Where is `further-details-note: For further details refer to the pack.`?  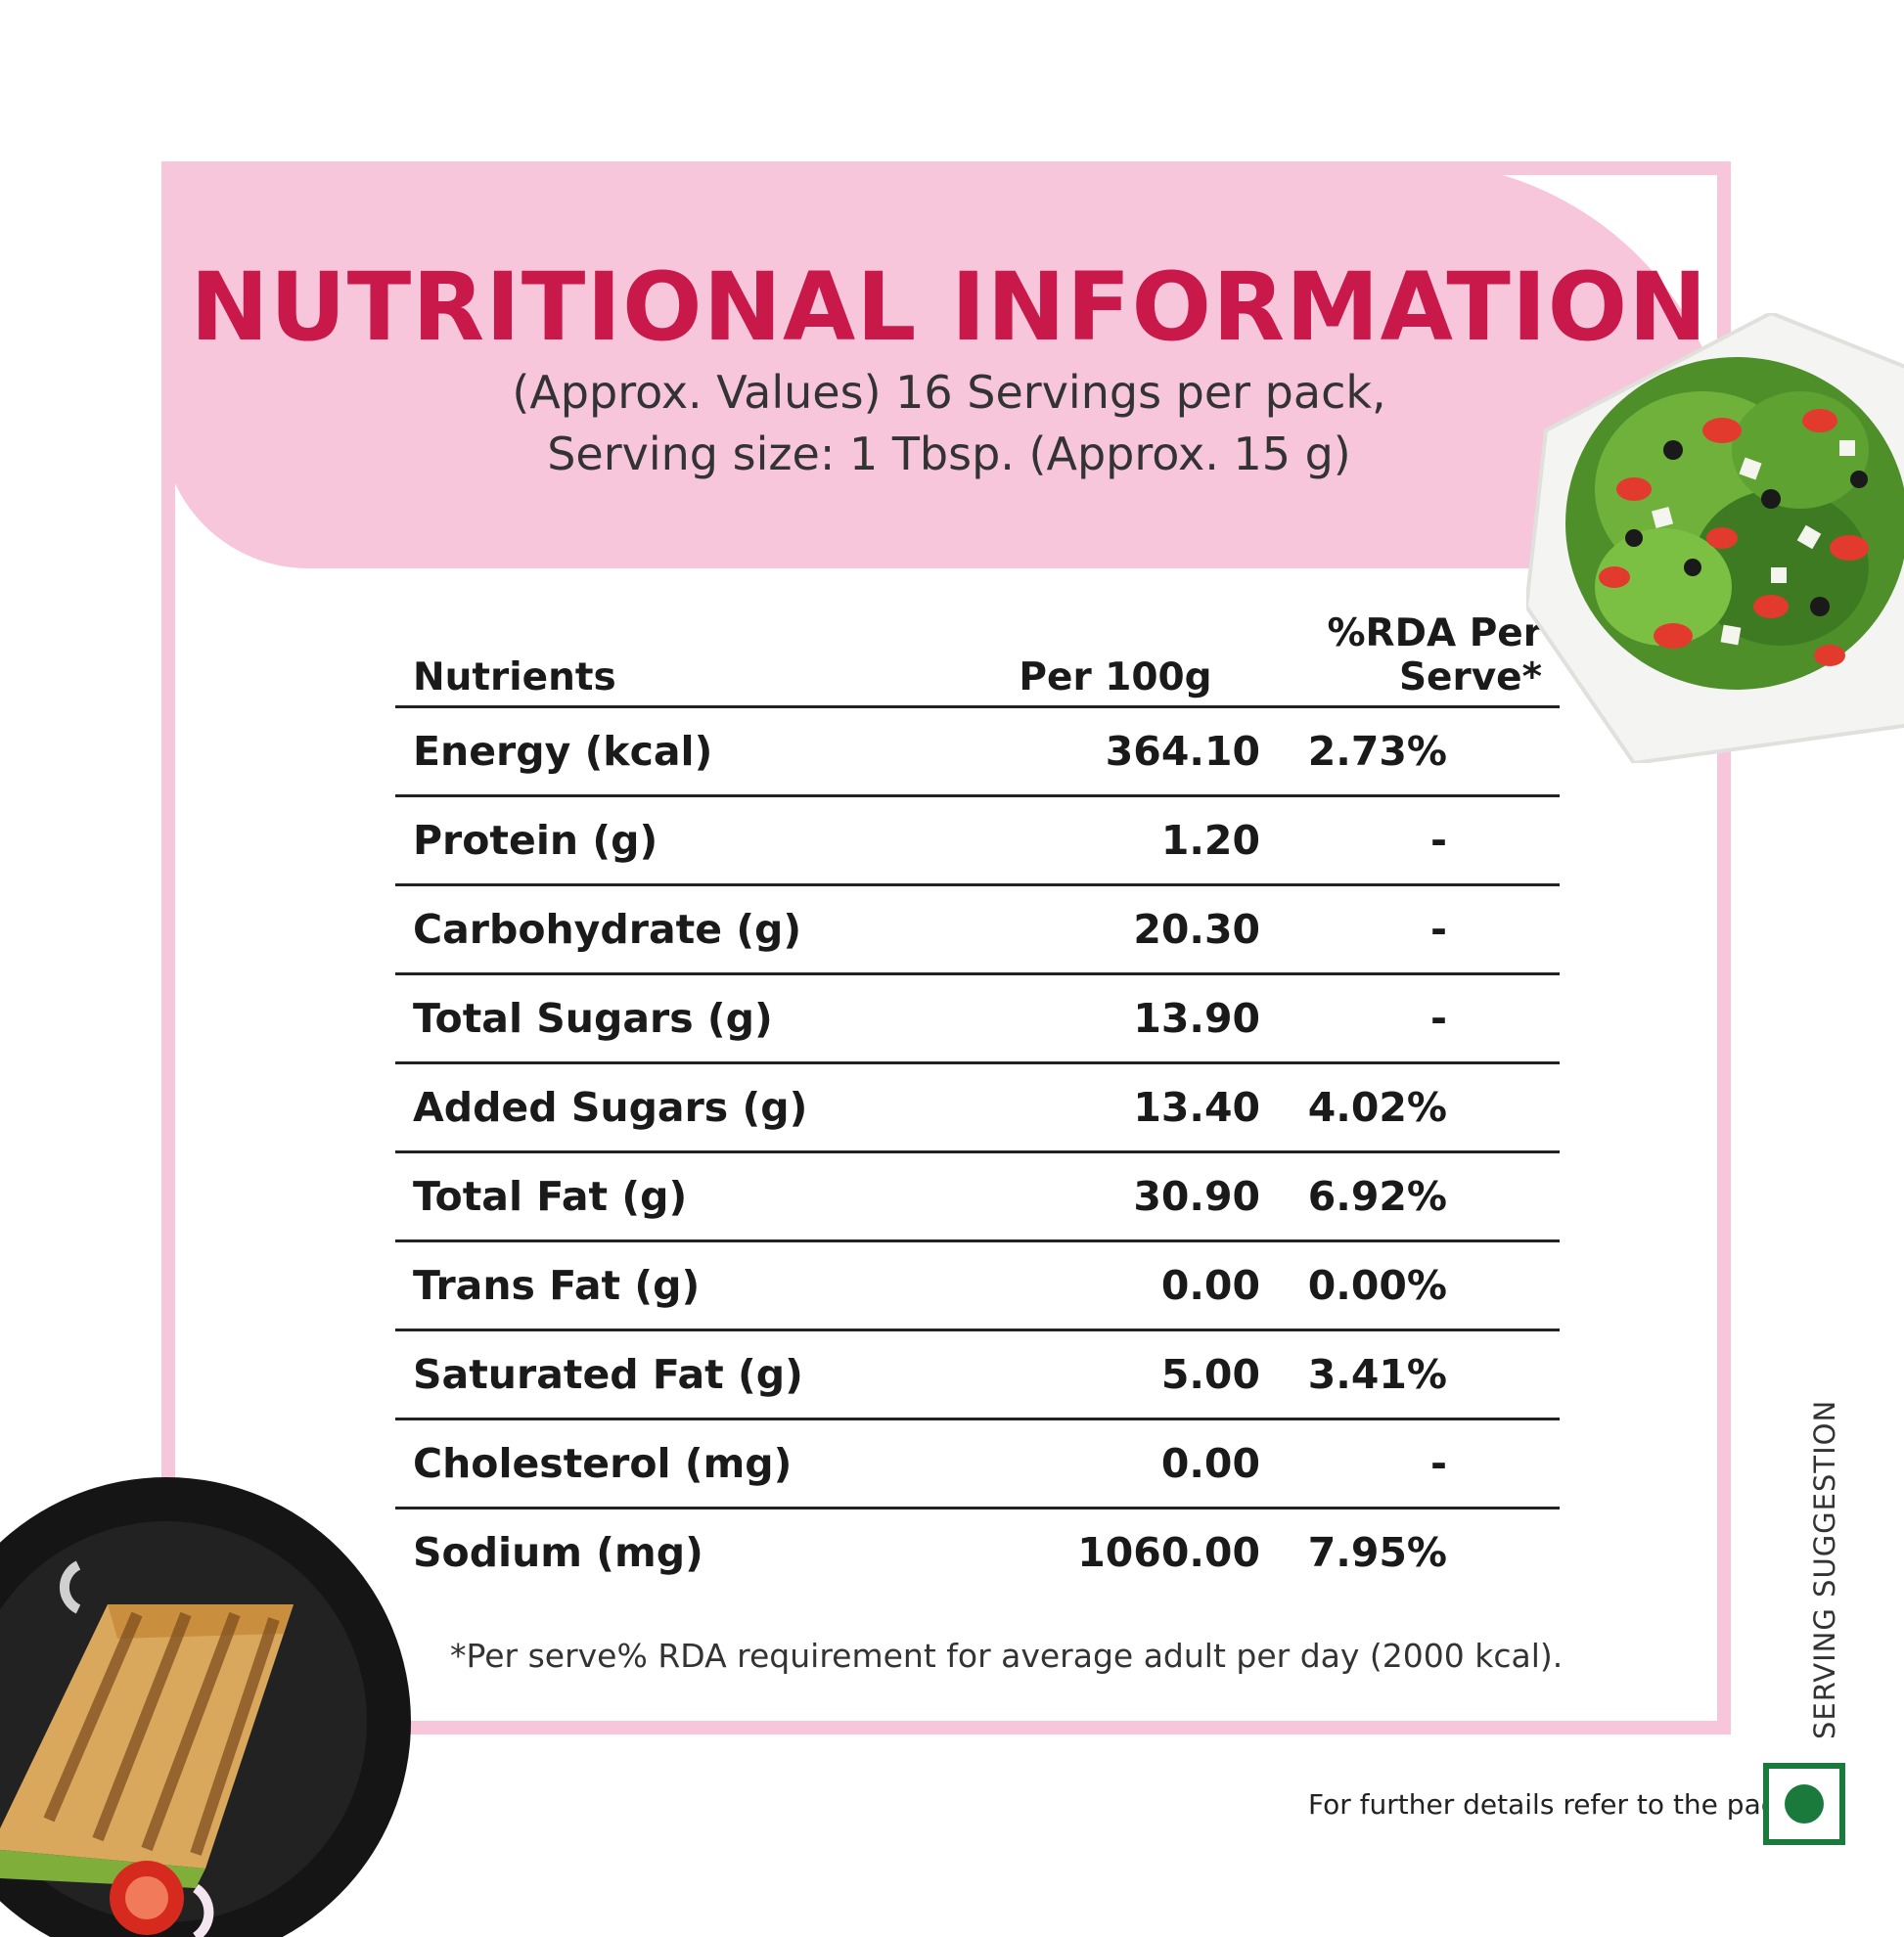
further-details-note: For further details refer to the pack. is located at coordinates (1554, 1804).